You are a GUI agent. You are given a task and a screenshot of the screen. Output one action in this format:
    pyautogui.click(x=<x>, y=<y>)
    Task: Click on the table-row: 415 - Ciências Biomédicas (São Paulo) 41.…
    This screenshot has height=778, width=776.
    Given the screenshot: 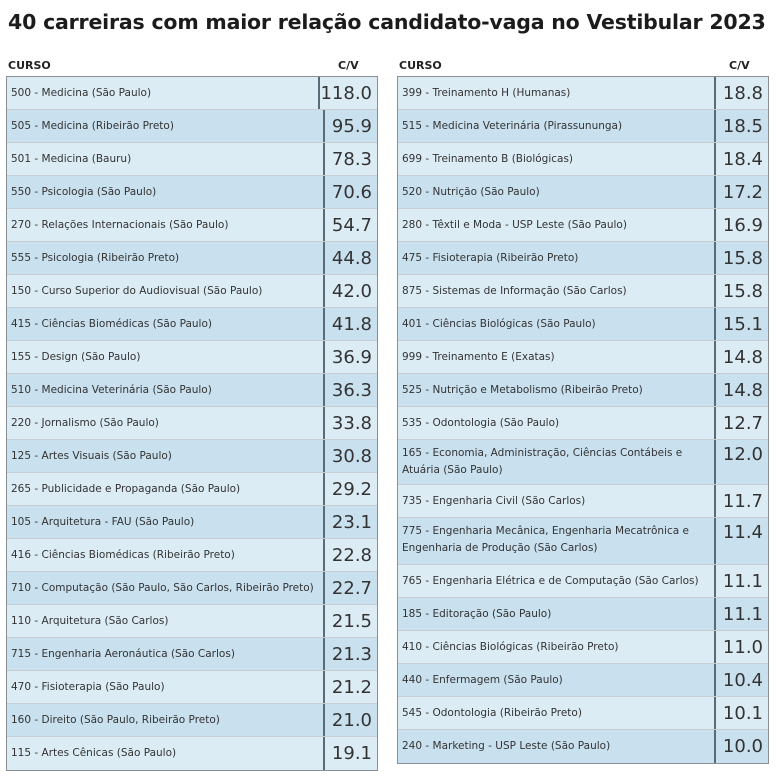 What is the action you would take?
    pyautogui.click(x=192, y=324)
    